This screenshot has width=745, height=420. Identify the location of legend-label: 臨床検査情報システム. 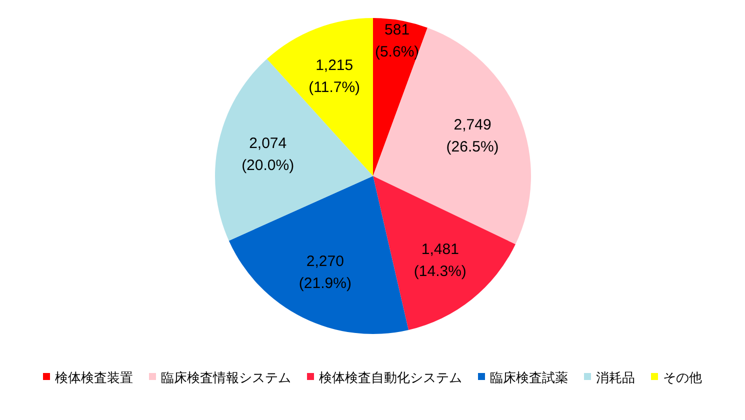
(226, 377).